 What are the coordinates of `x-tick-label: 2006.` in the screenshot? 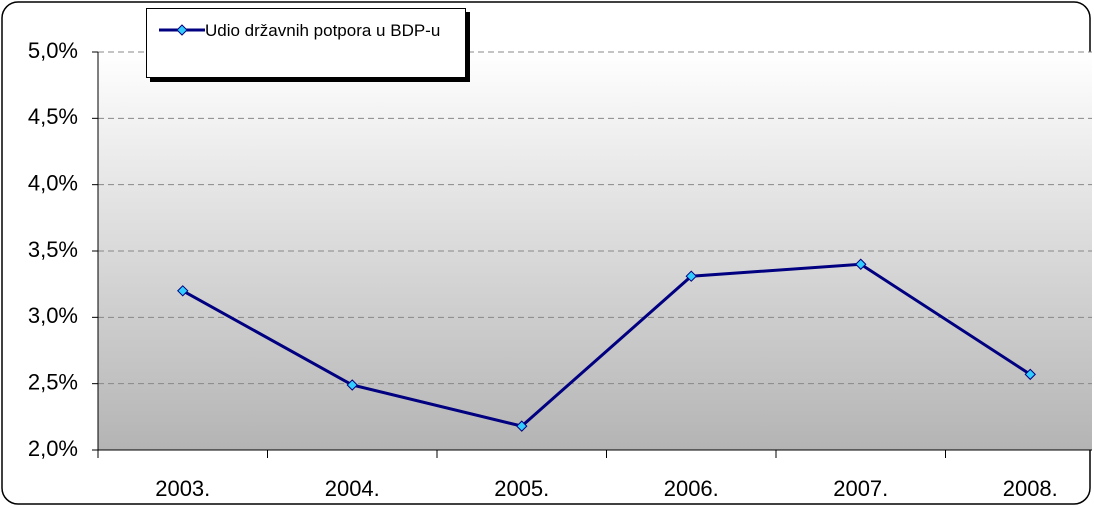 It's located at (691, 488).